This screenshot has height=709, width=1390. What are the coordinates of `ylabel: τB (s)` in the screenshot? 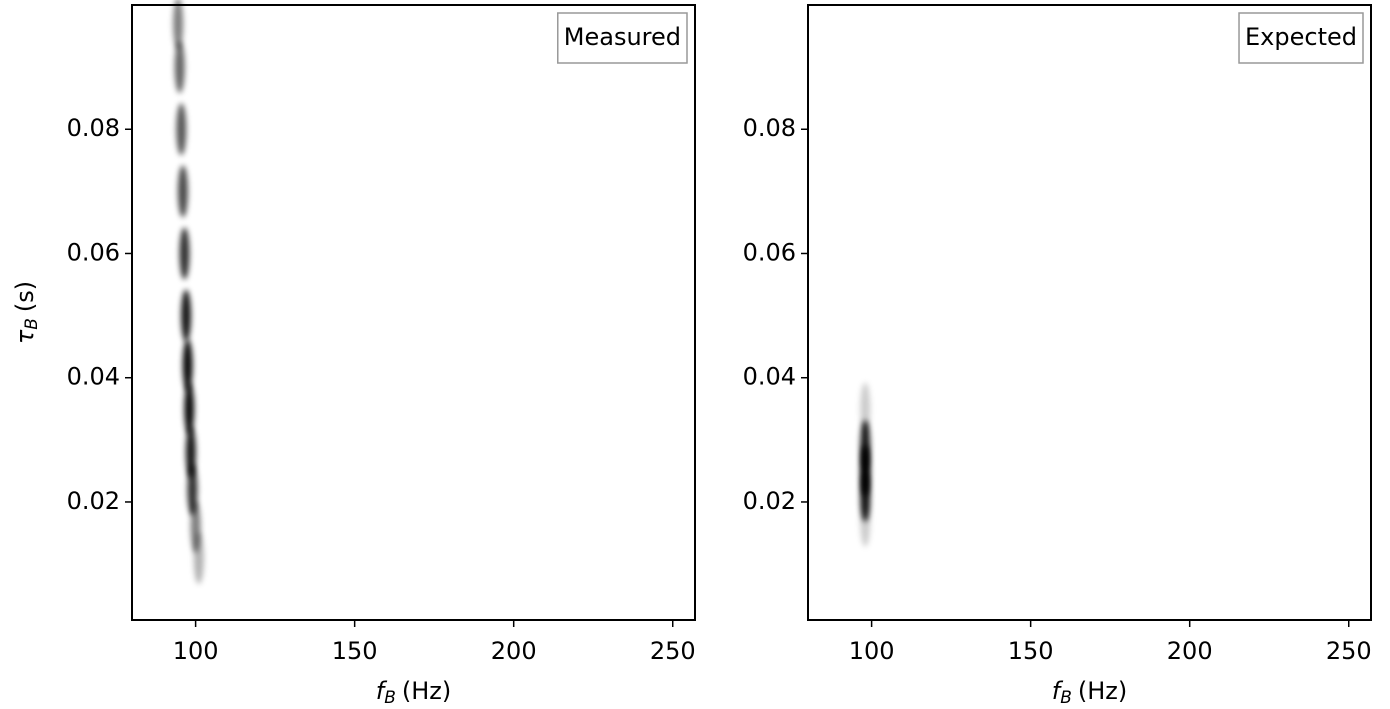 It's located at (26, 312).